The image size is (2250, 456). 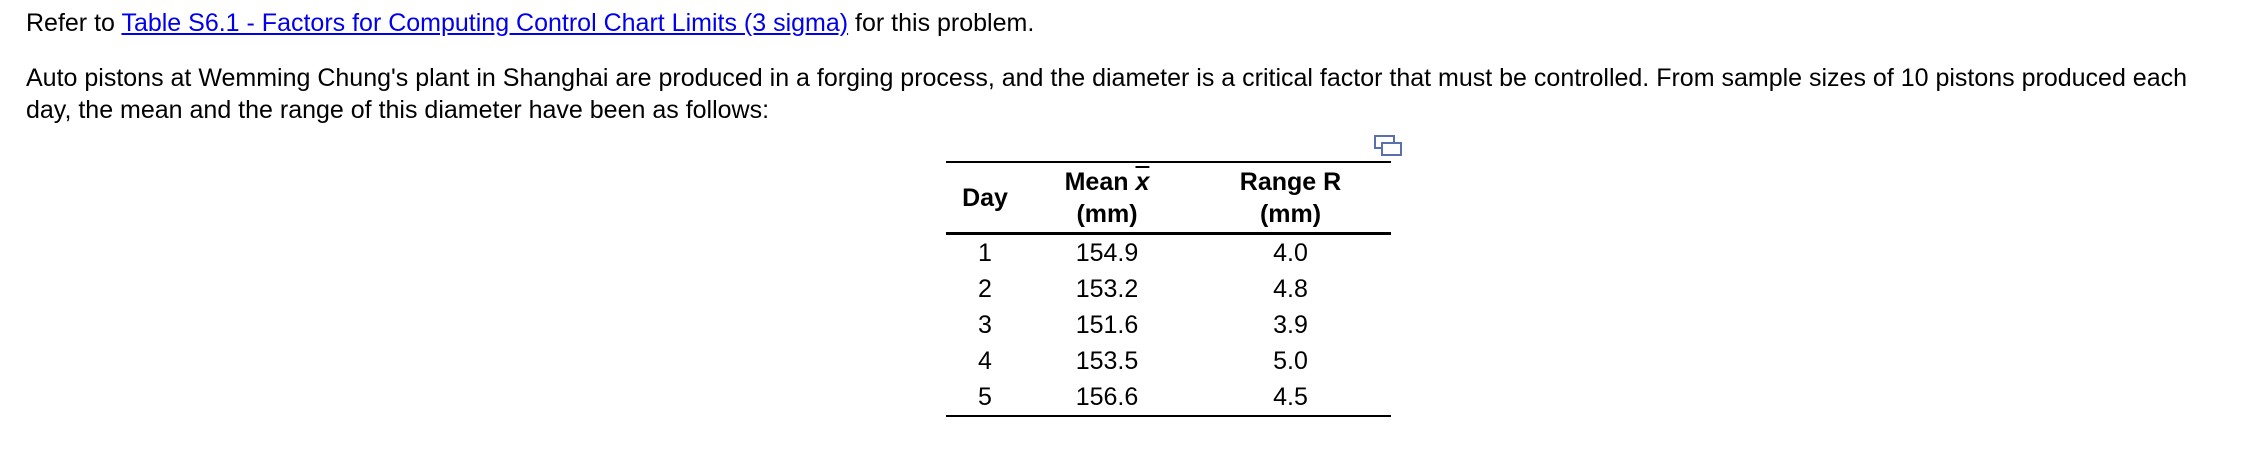 I want to click on table-header-row: Day Mean x (mm) Range R (mm), so click(x=1168, y=198).